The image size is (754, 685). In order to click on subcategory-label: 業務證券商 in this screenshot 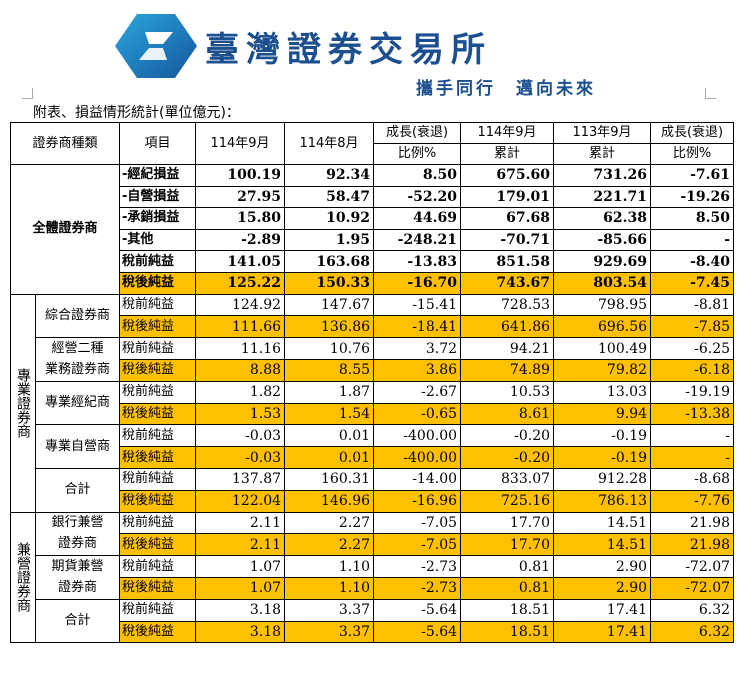, I will do `click(77, 370)`.